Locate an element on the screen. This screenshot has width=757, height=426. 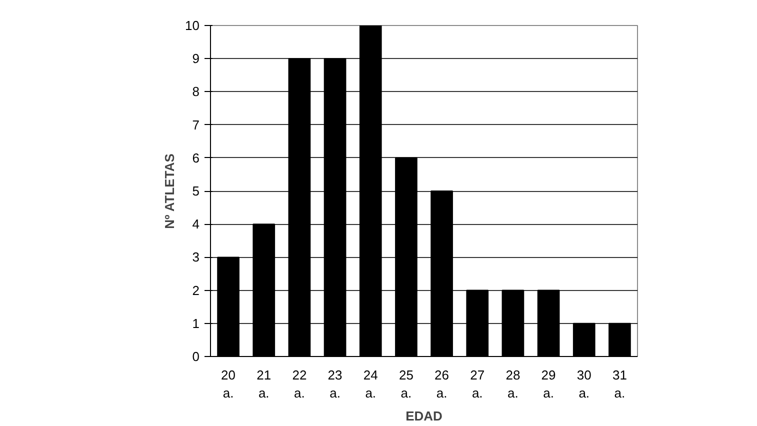
x-tick-label: 23 a. is located at coordinates (335, 384).